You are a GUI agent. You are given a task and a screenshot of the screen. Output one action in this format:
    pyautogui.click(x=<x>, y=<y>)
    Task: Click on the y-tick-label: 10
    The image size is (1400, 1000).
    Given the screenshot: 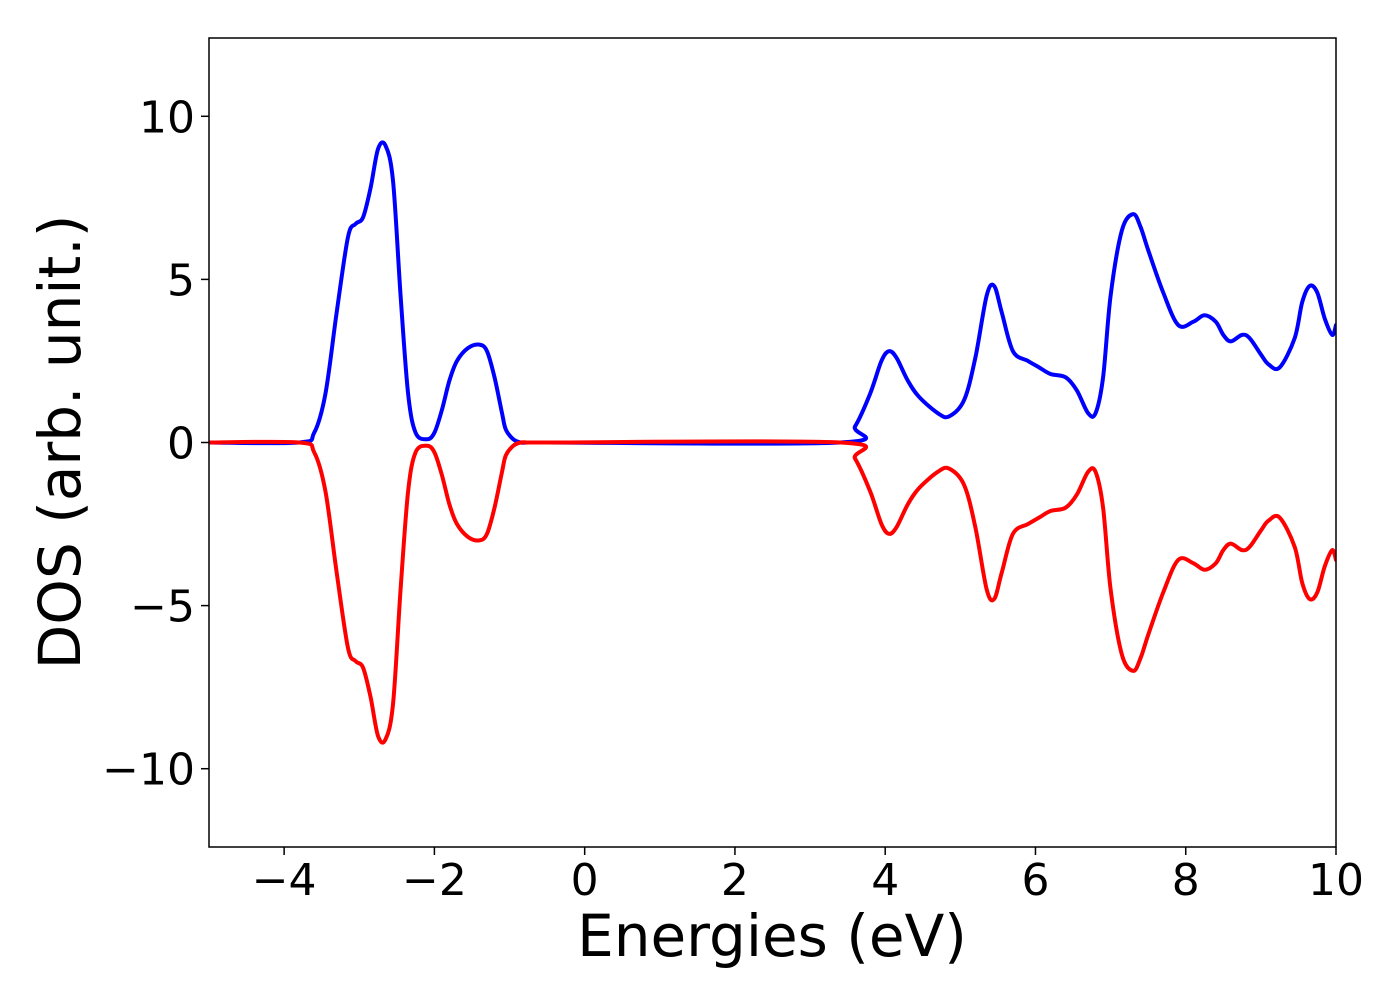 What is the action you would take?
    pyautogui.click(x=167, y=117)
    